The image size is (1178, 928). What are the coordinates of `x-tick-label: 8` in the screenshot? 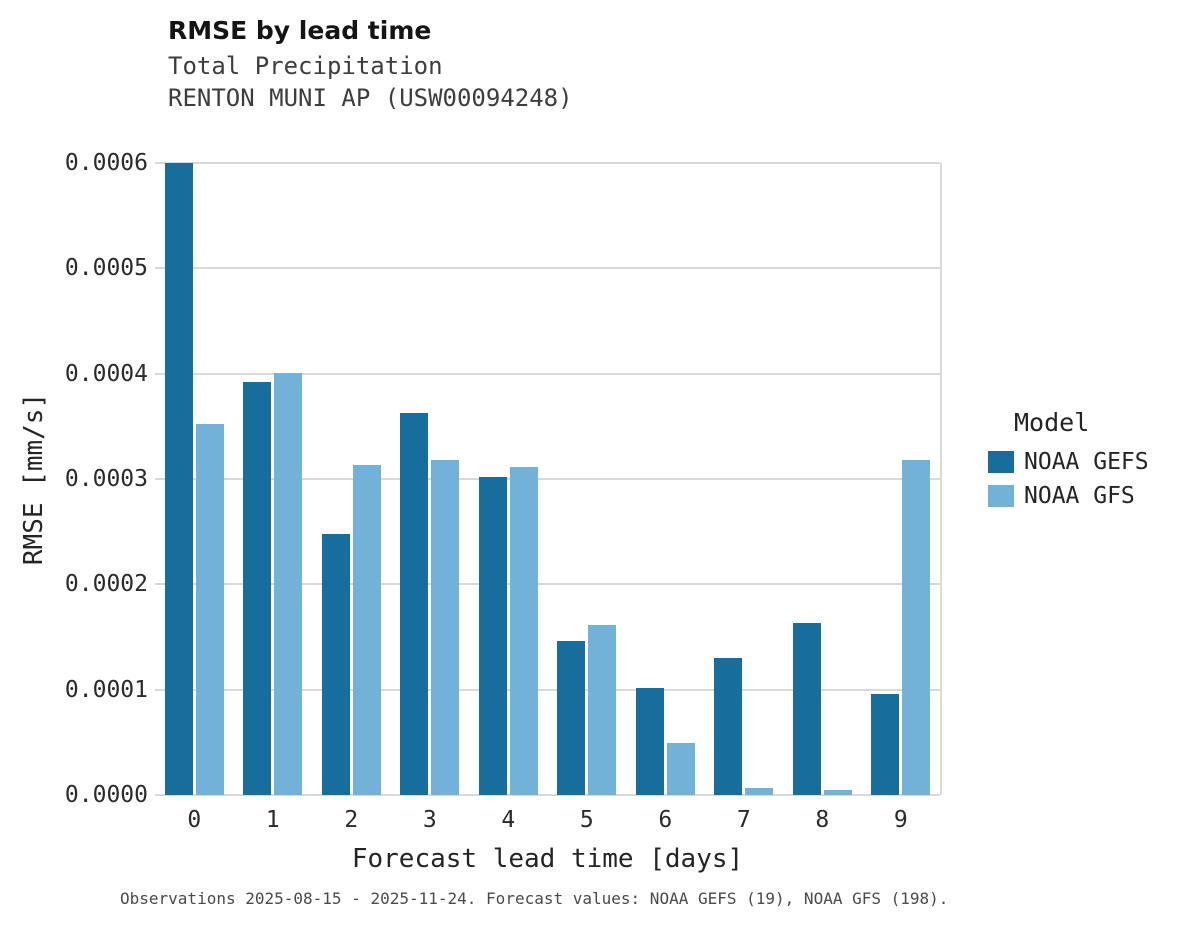 It's located at (822, 820).